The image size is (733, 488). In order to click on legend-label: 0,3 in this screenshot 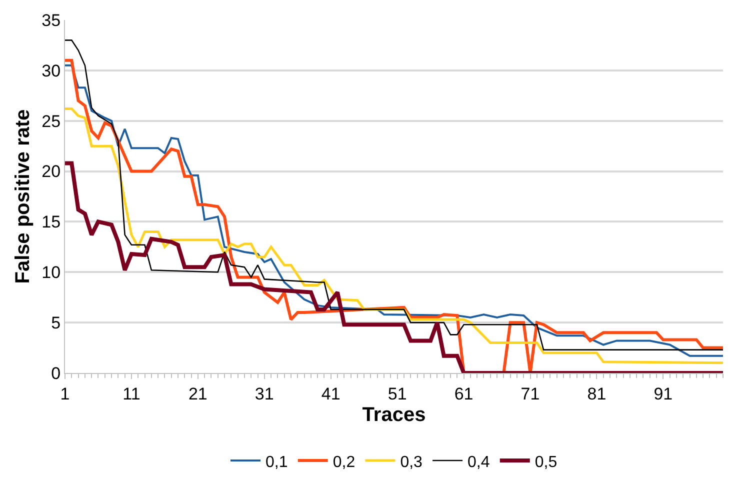, I will do `click(411, 462)`.